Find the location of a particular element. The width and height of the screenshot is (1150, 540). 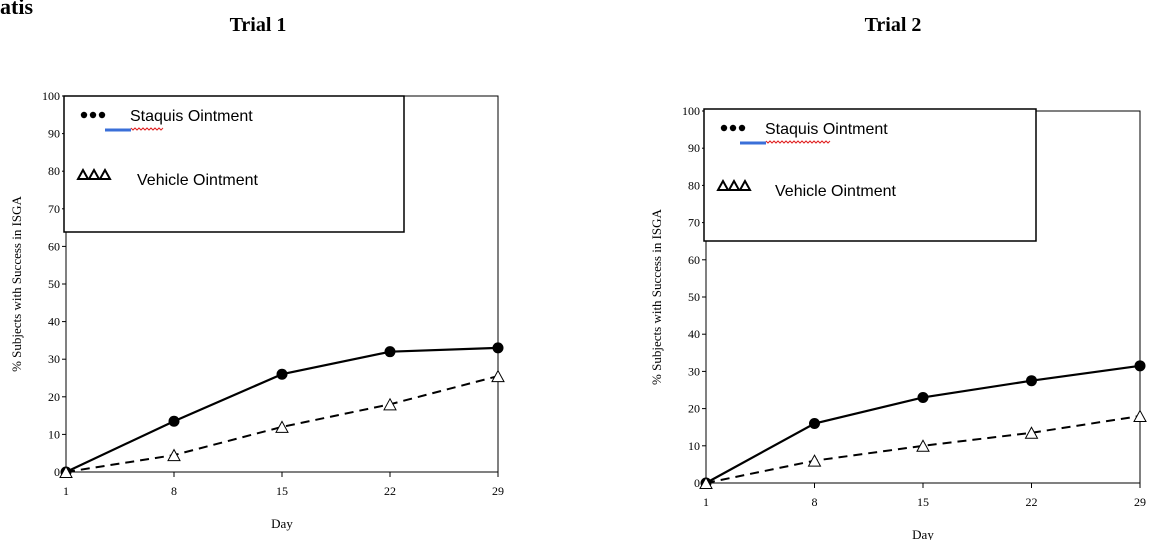

chart-title-trial-1: Trial 1 is located at coordinates (258, 25).